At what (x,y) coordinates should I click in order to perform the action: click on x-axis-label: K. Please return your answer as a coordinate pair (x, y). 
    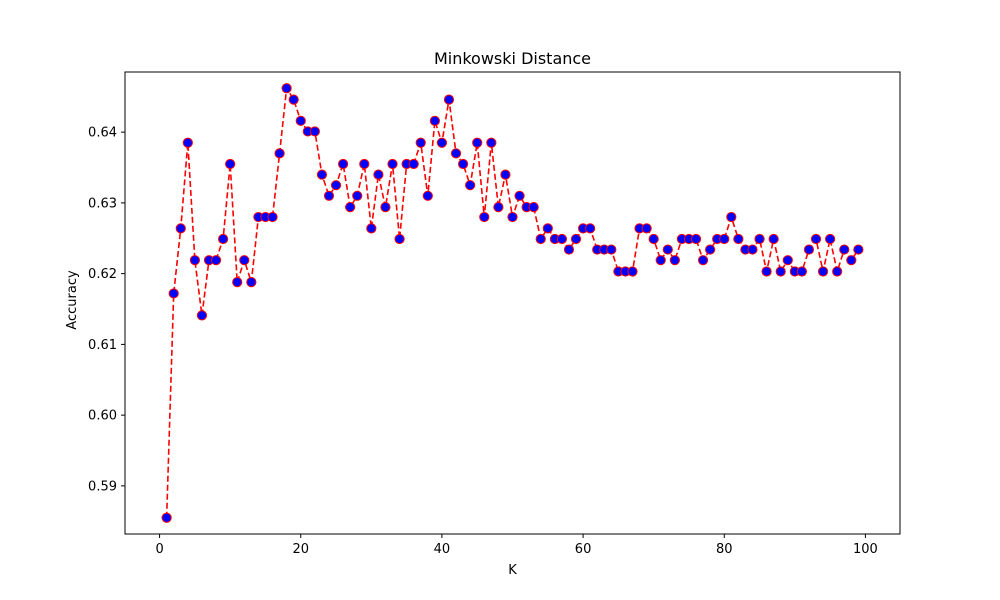
    Looking at the image, I should click on (512, 570).